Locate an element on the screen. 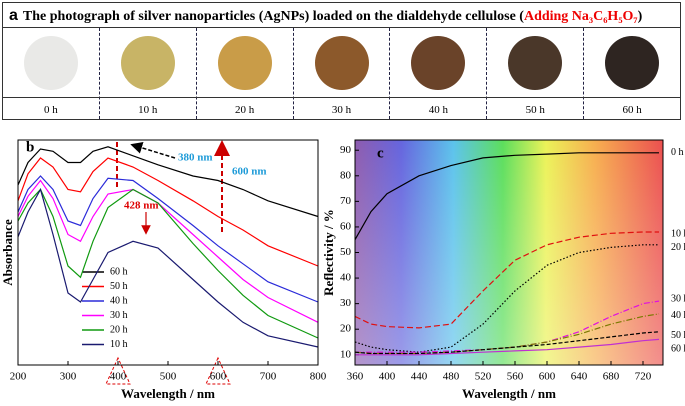 Image resolution: width=685 pixels, height=406 pixels. series-label: 0 h is located at coordinates (677, 152).